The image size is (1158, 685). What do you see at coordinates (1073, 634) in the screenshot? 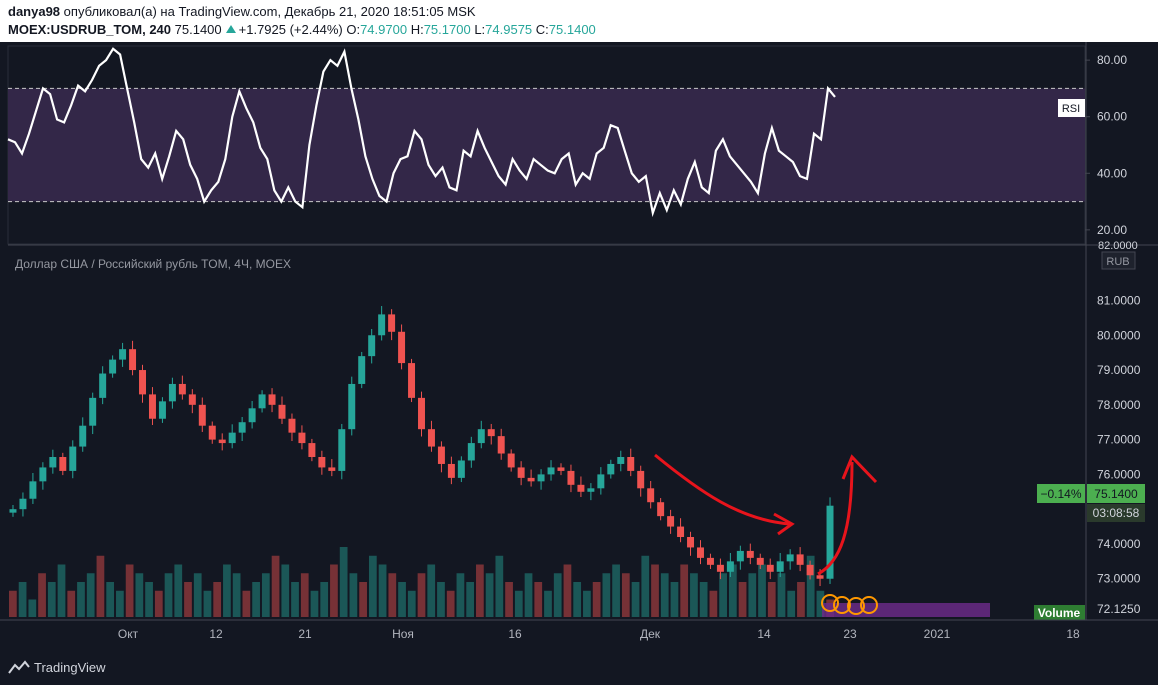
I see `time-tick-label: 18` at bounding box center [1073, 634].